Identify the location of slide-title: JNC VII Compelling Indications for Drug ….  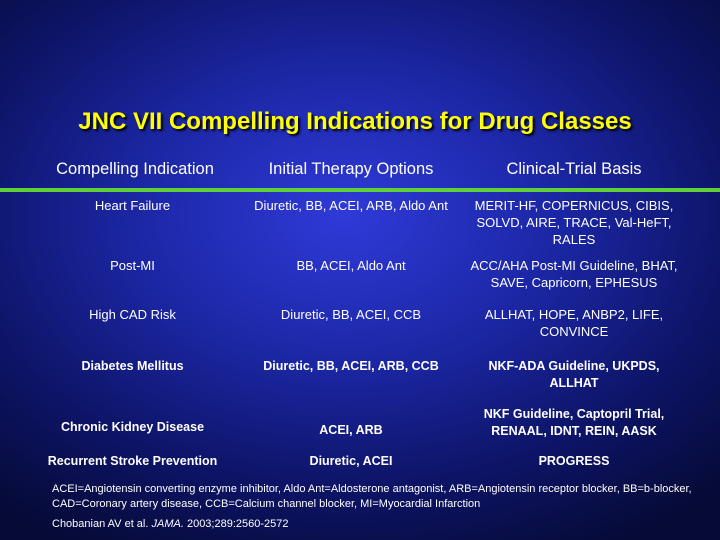
(355, 121).